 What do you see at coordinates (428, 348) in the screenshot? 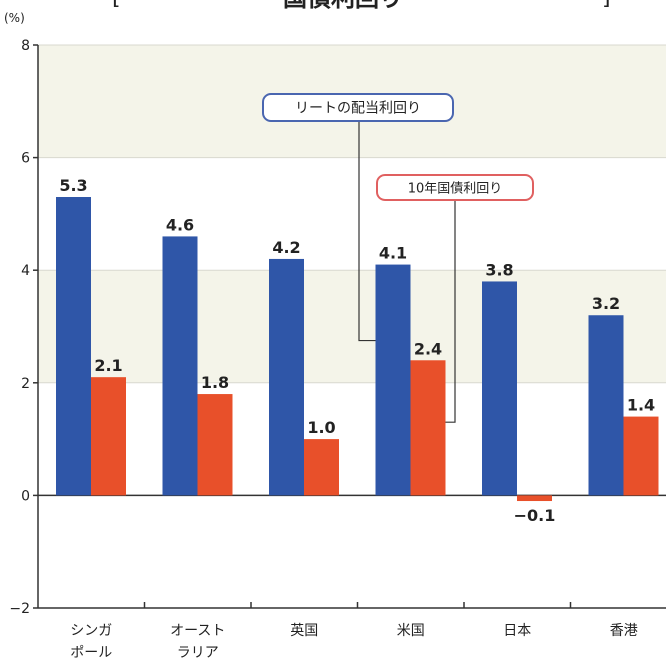
I see `data-label: 2.4` at bounding box center [428, 348].